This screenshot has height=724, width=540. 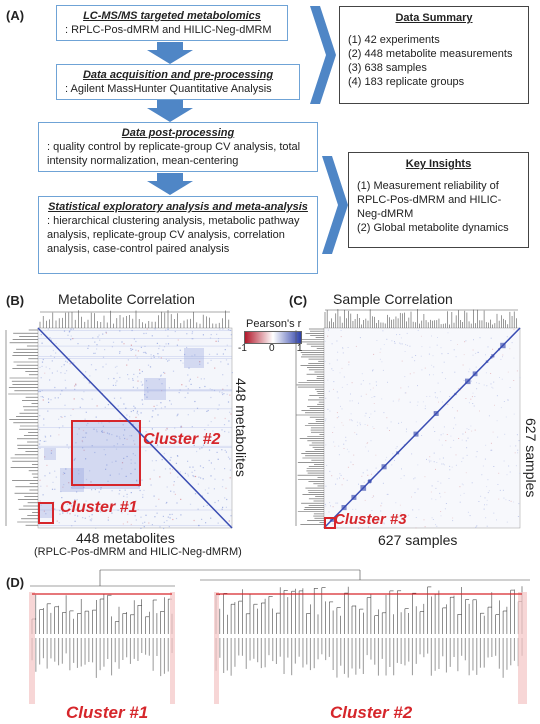 I want to click on data-summary-item: (2) 448 metabolite measurements, so click(x=430, y=54).